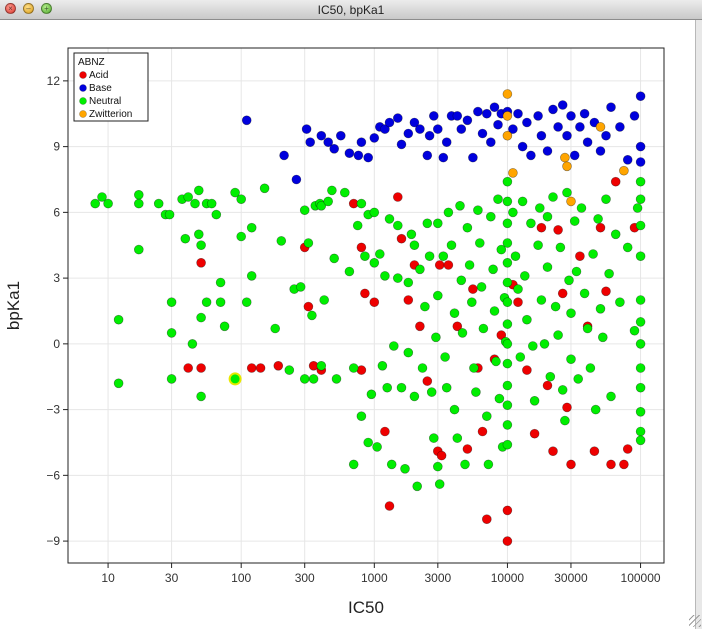 The width and height of the screenshot is (702, 629). I want to click on x-tick-label: 10000, so click(508, 578).